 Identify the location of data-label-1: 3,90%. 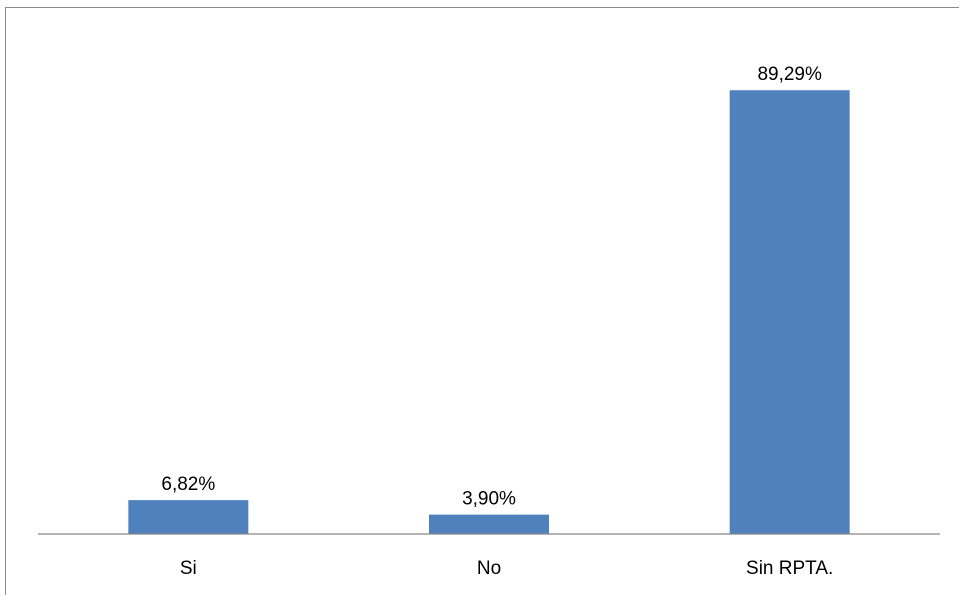
(489, 499).